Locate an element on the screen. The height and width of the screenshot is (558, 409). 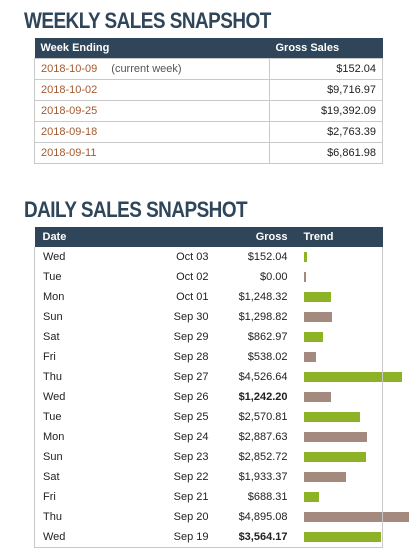
daily-header-row: Date Gross Trend is located at coordinates (208, 237).